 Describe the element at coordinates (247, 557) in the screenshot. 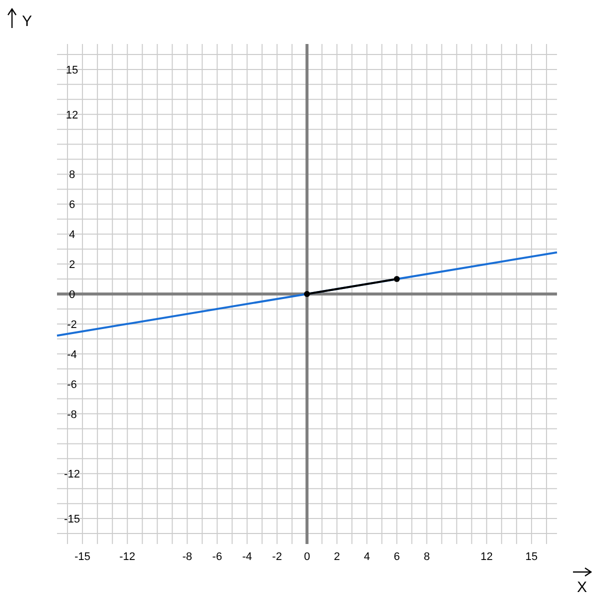

I see `x-tick-label: -4` at that location.